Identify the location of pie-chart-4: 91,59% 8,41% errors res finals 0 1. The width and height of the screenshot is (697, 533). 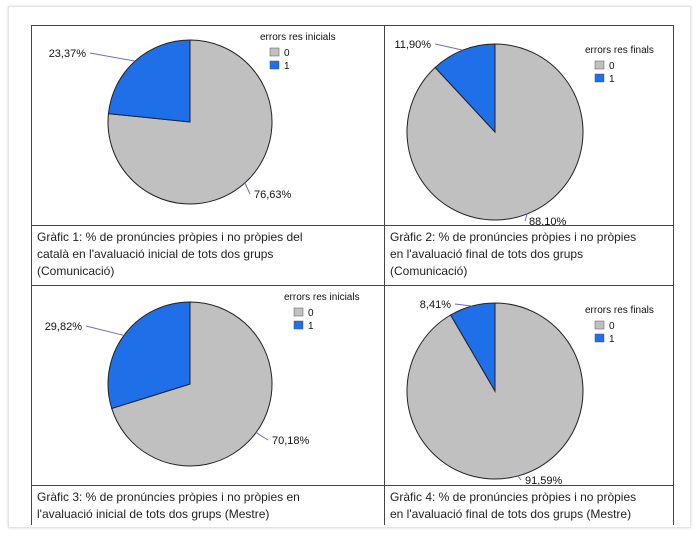
(530, 392).